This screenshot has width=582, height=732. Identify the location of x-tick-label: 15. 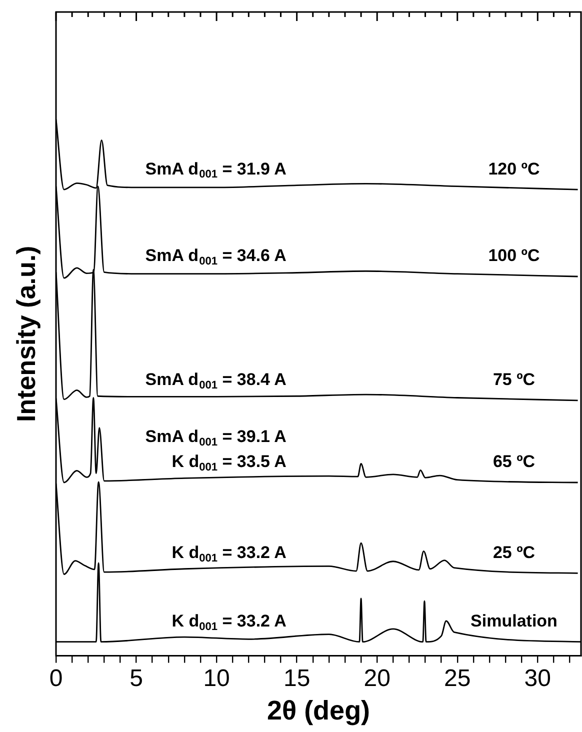
(296, 678).